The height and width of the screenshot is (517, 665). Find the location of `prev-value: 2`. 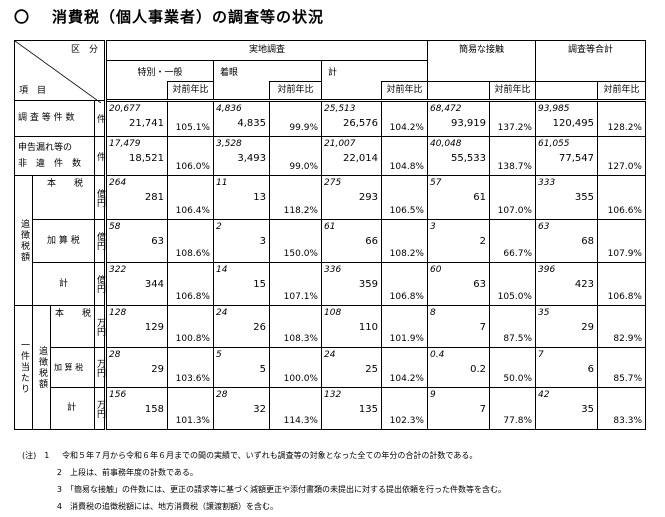

prev-value: 2 is located at coordinates (219, 227).